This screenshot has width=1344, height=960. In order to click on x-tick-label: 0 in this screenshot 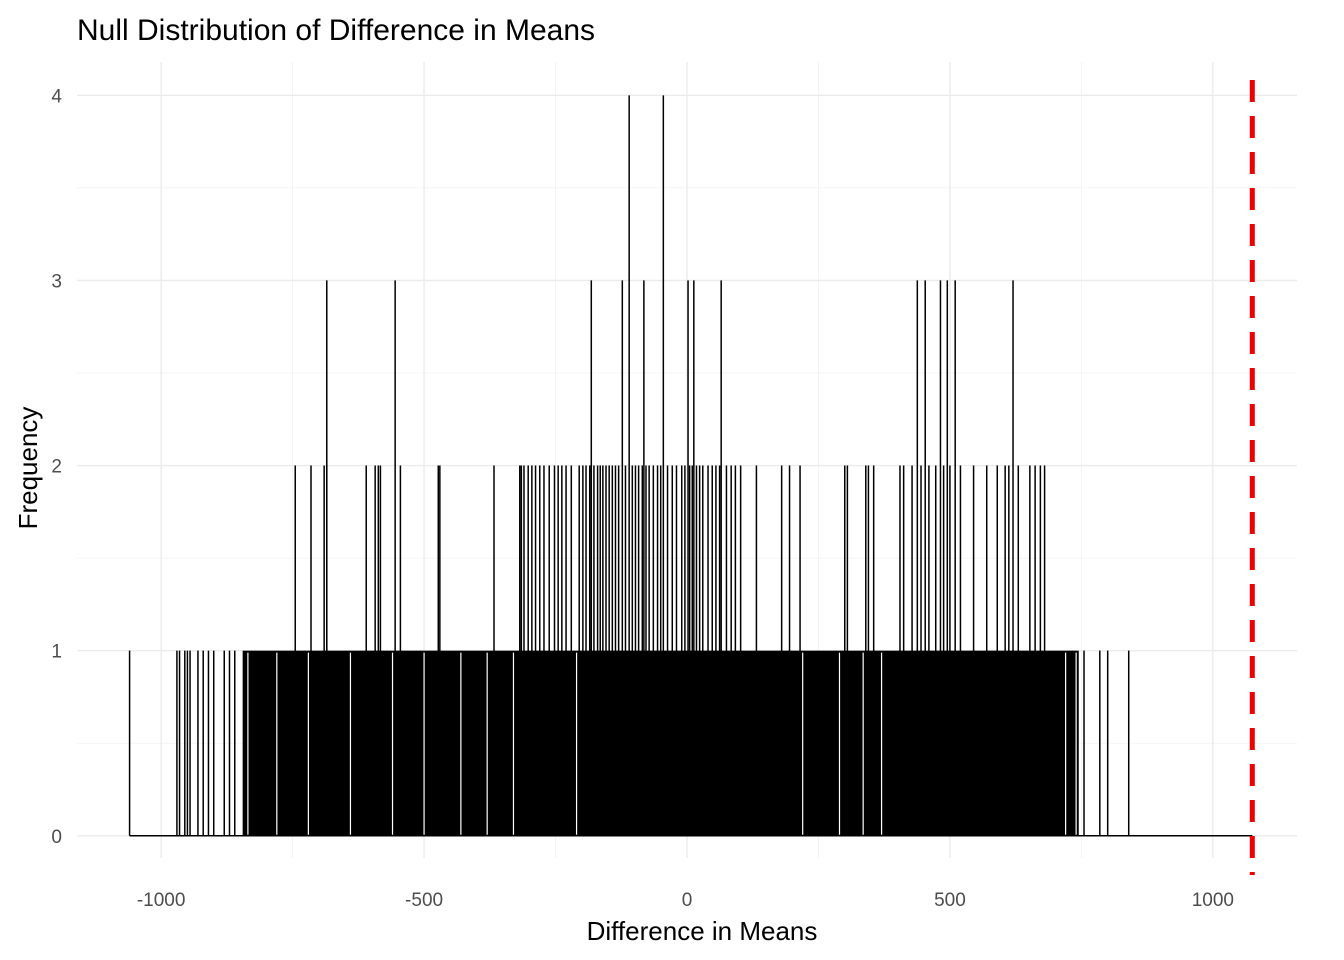, I will do `click(687, 900)`.